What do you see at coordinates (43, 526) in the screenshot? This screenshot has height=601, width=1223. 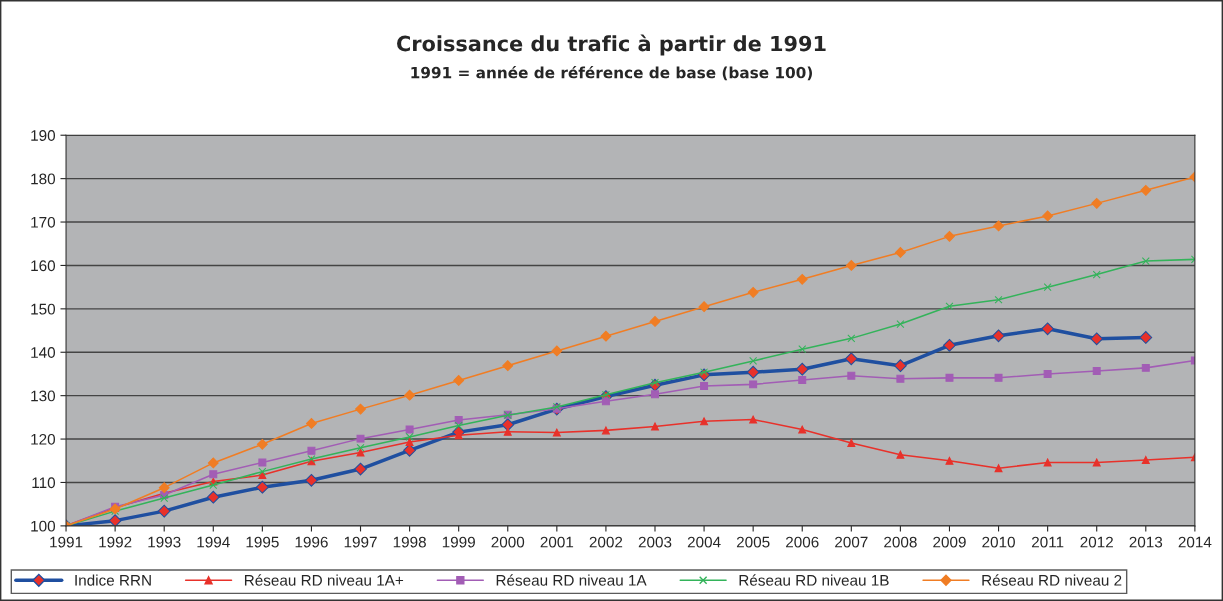 I see `y-tick-label: 100` at bounding box center [43, 526].